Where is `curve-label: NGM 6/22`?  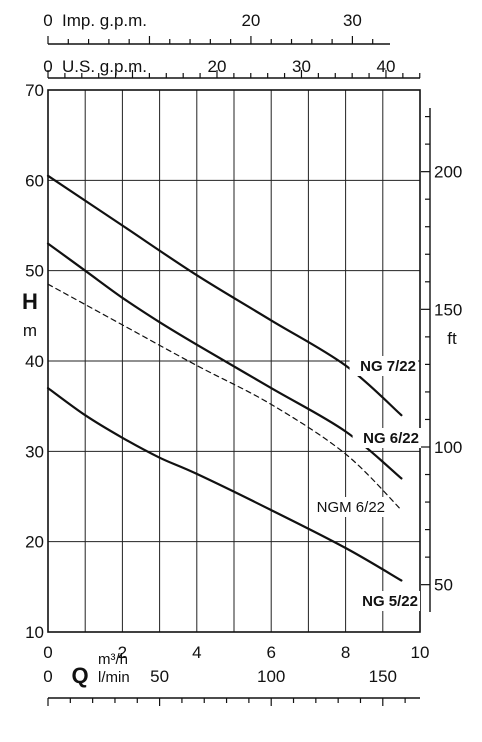
curve-label: NGM 6/22 is located at coordinates (351, 507).